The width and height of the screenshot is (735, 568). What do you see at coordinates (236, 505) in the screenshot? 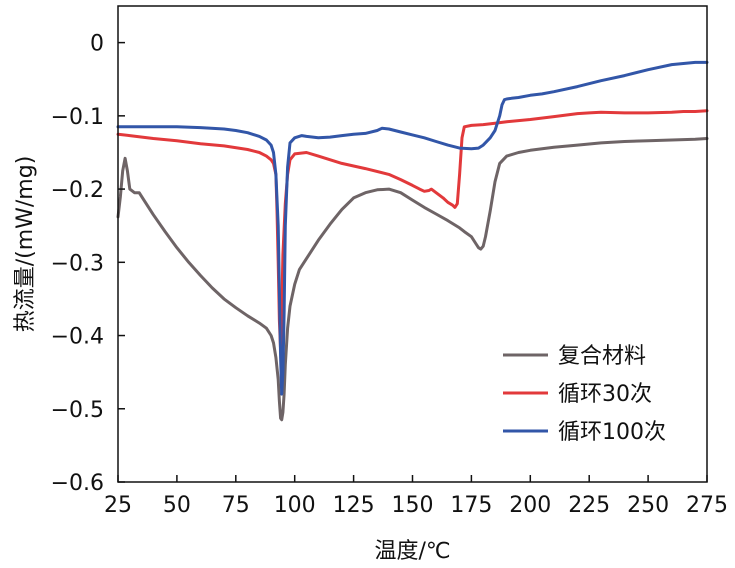
I see `x-tick-label: 75` at bounding box center [236, 505].